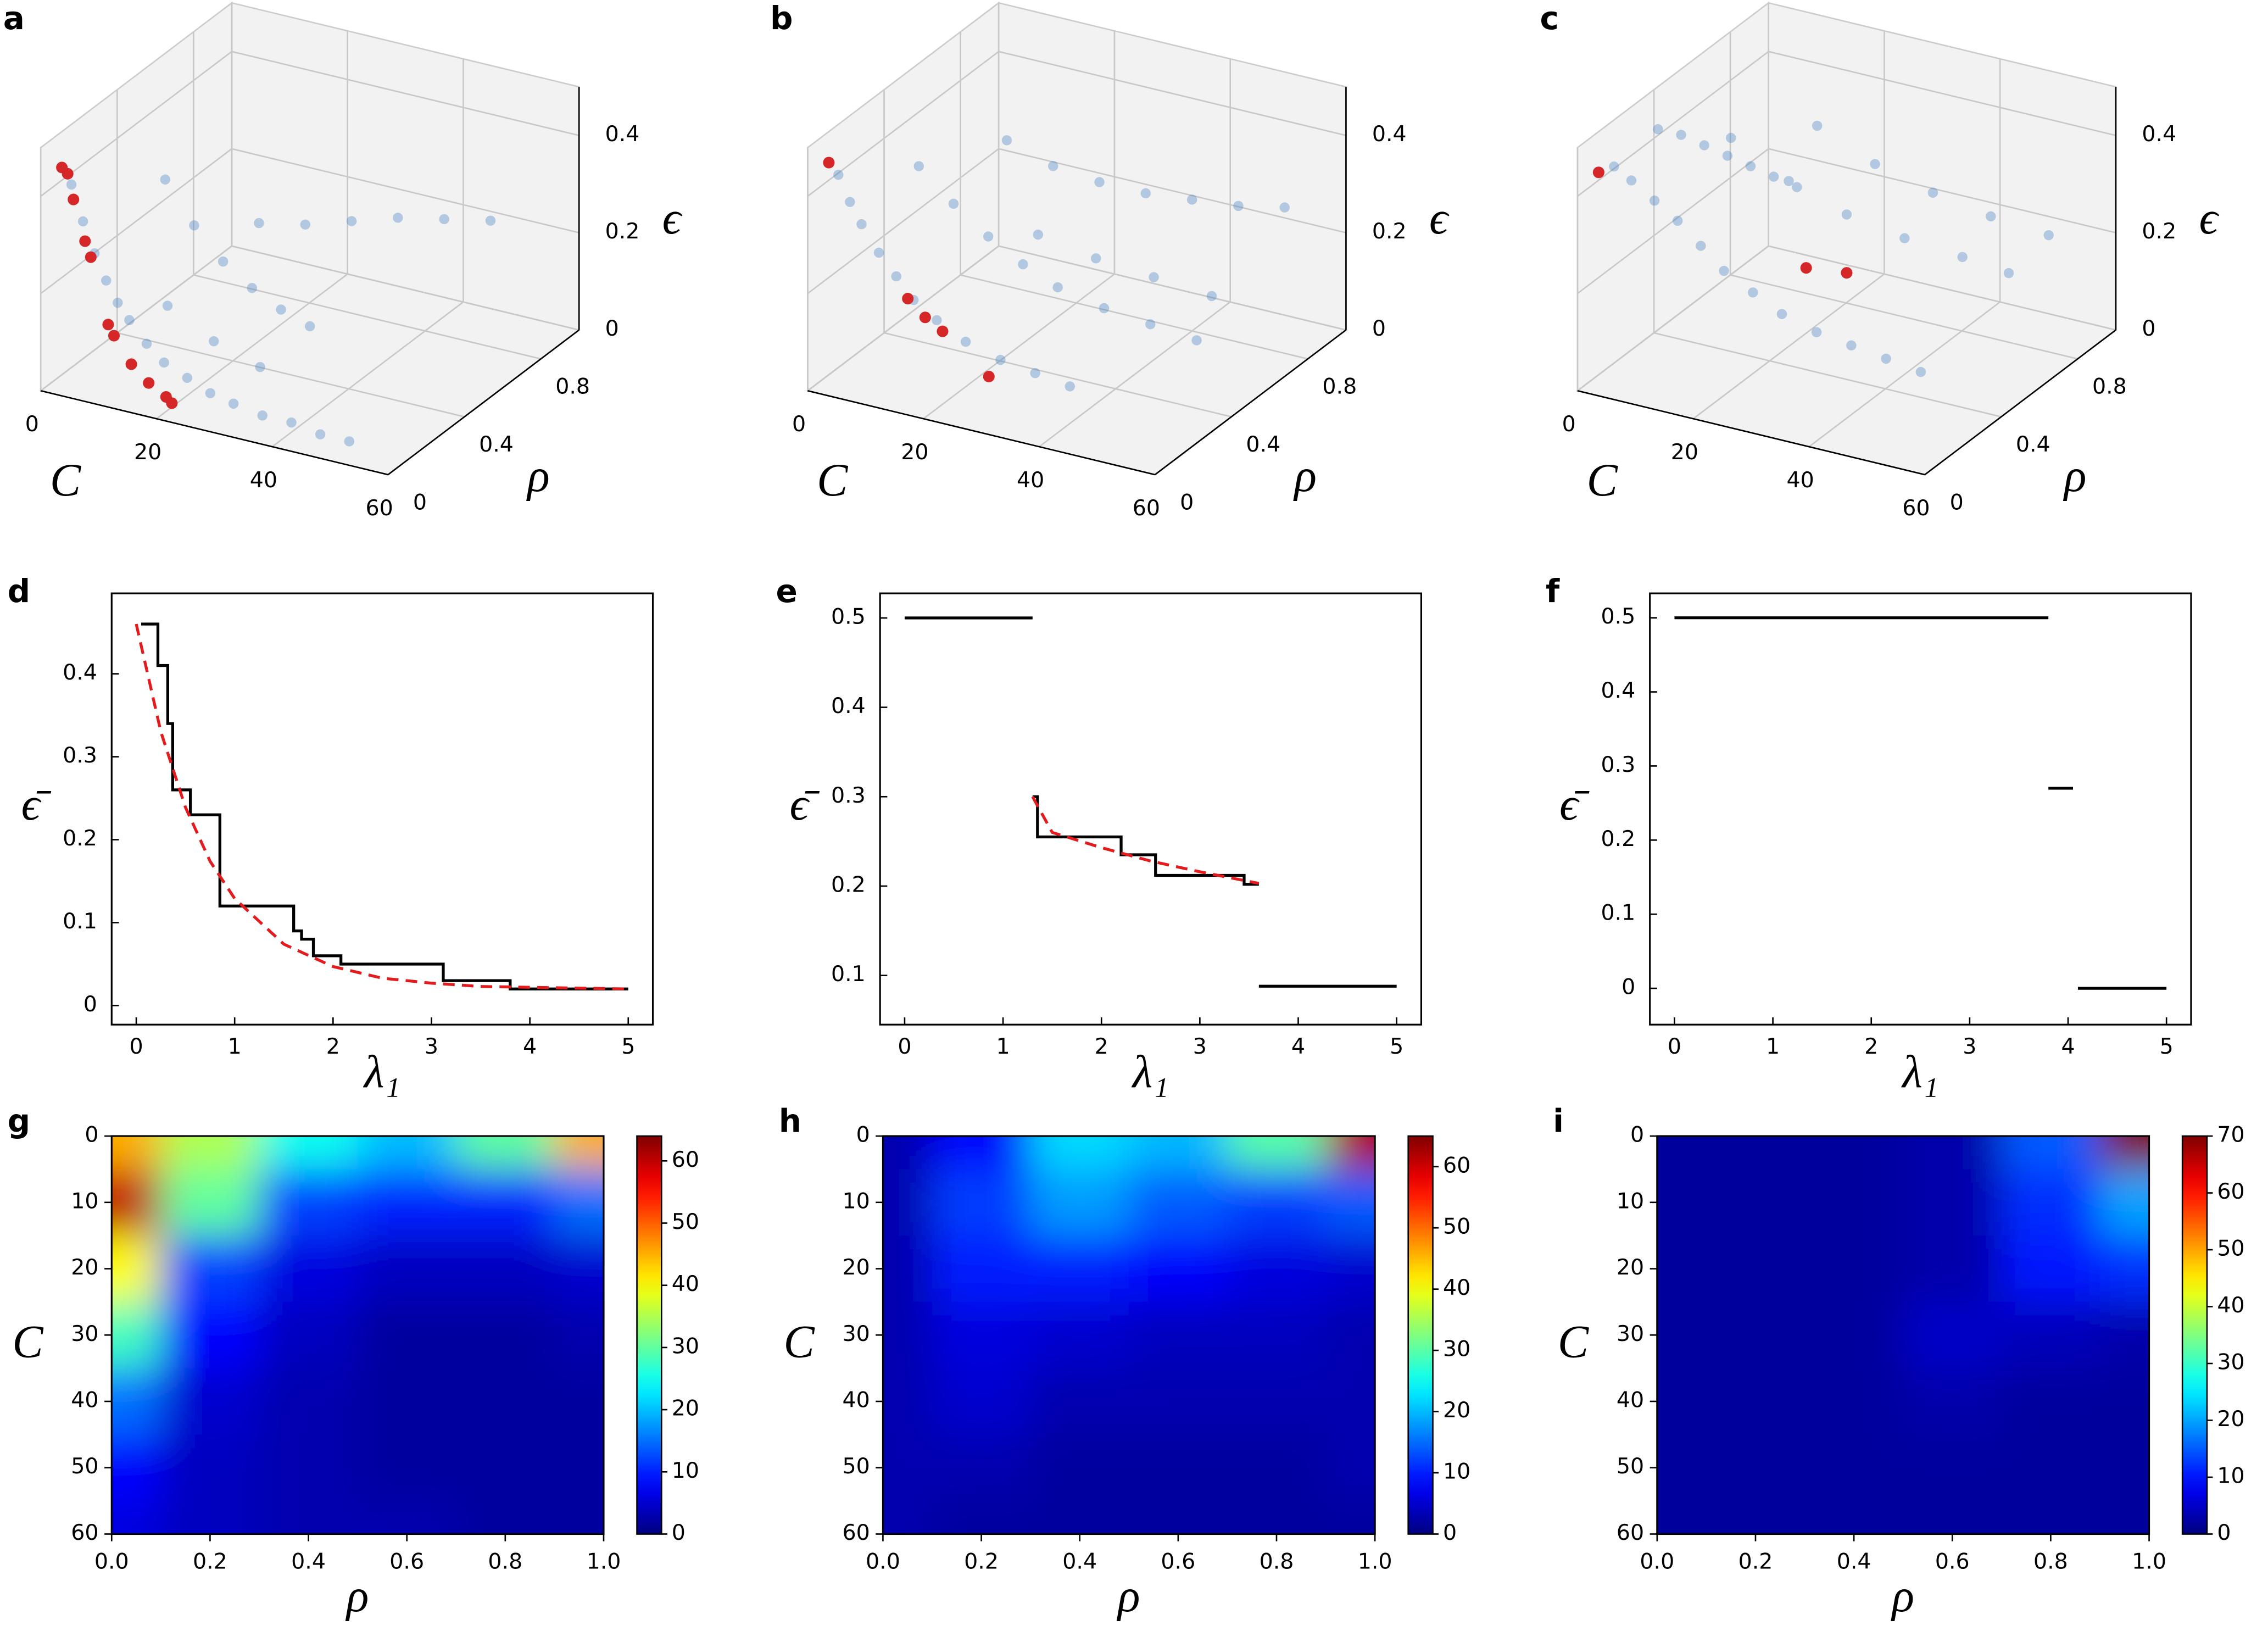  What do you see at coordinates (84, 1267) in the screenshot?
I see `y-tick-label: 20` at bounding box center [84, 1267].